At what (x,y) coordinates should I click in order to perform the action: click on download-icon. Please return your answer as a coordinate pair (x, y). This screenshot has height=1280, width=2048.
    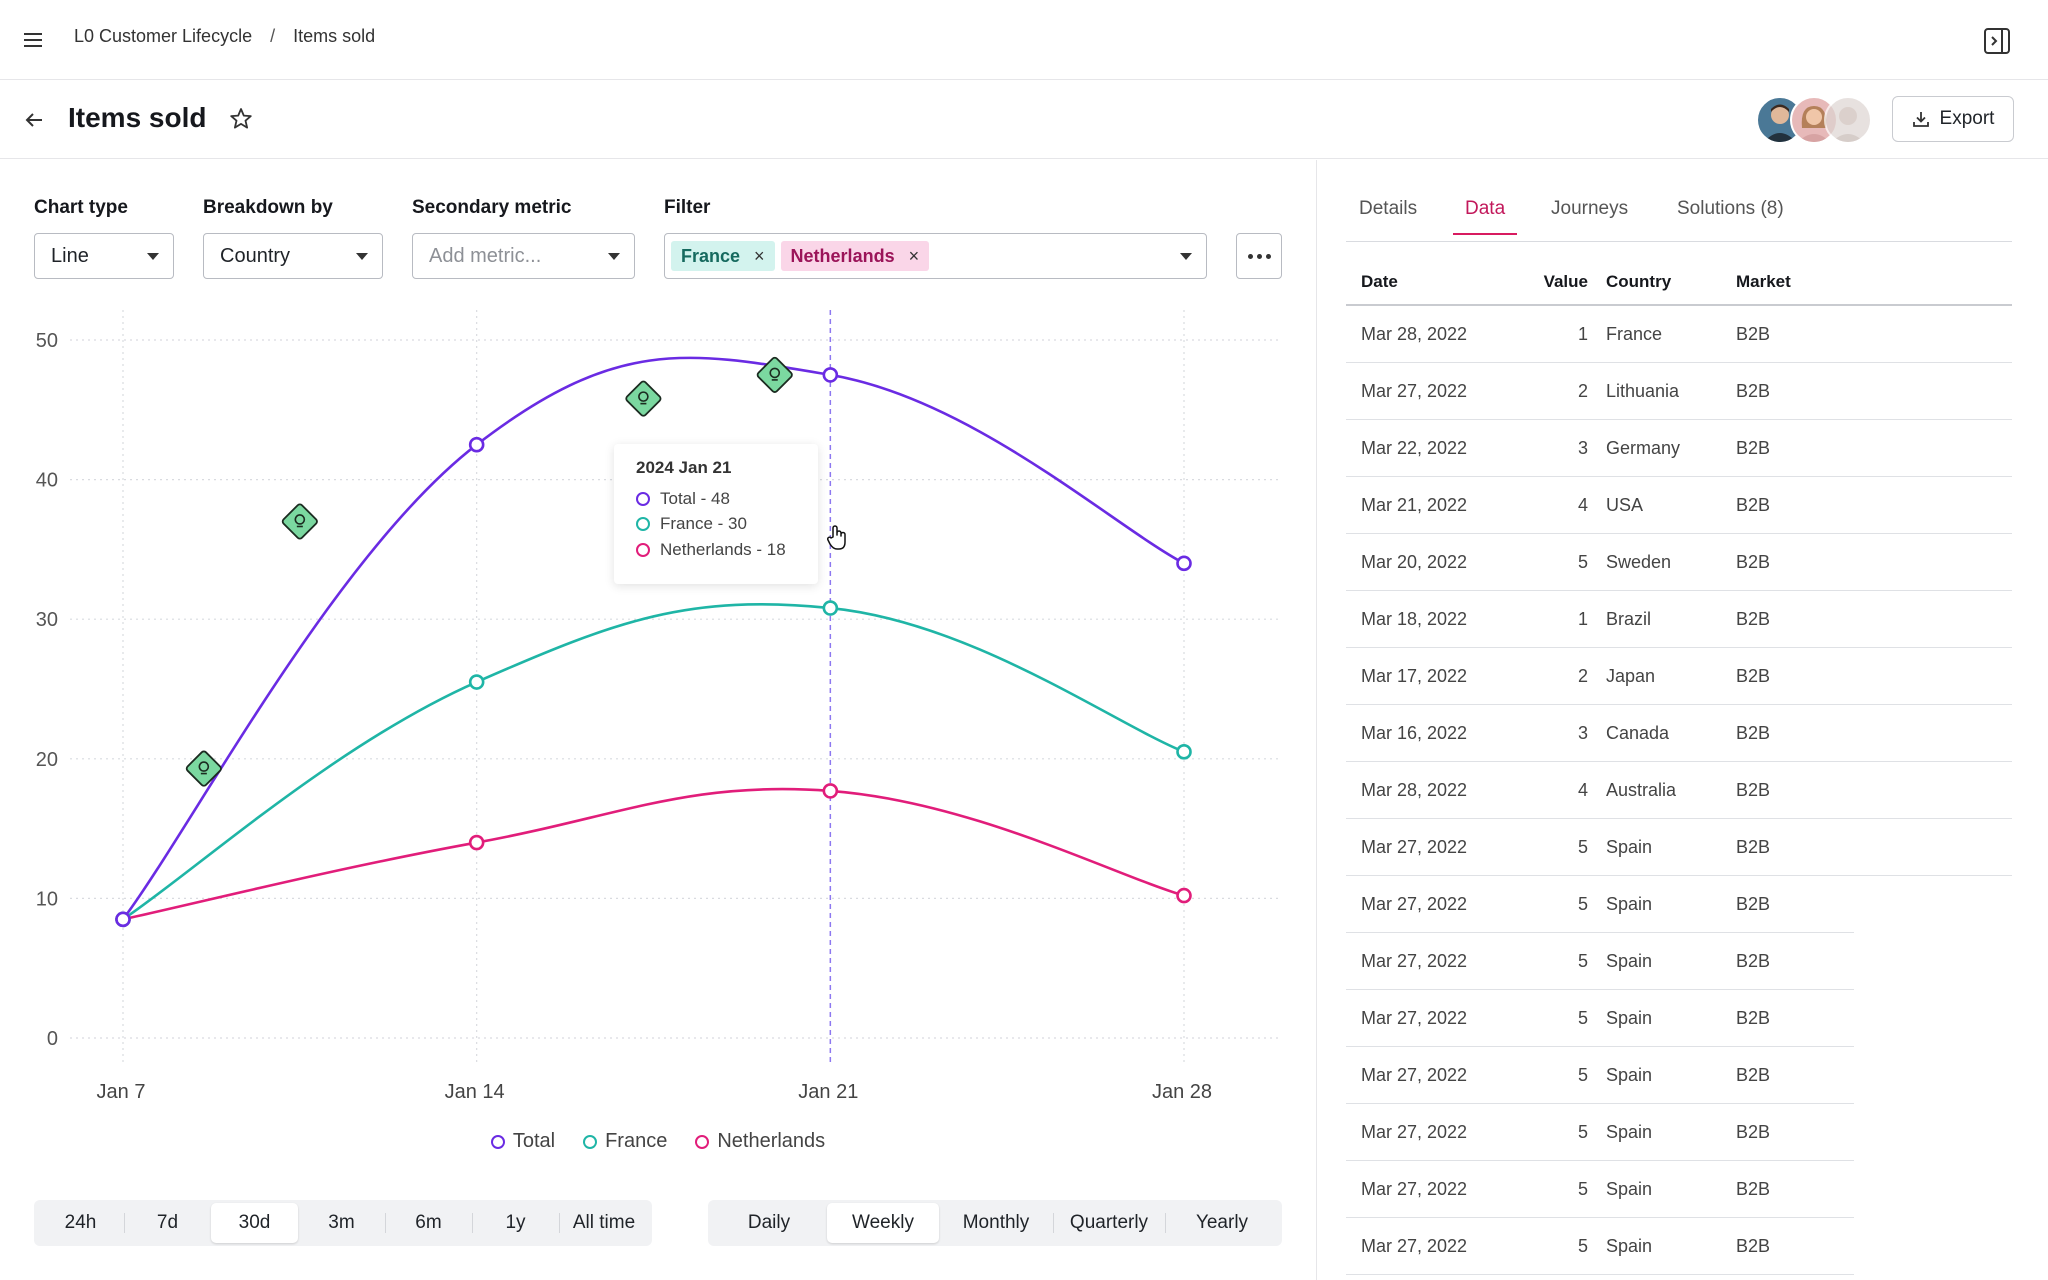
    Looking at the image, I should click on (1920, 119).